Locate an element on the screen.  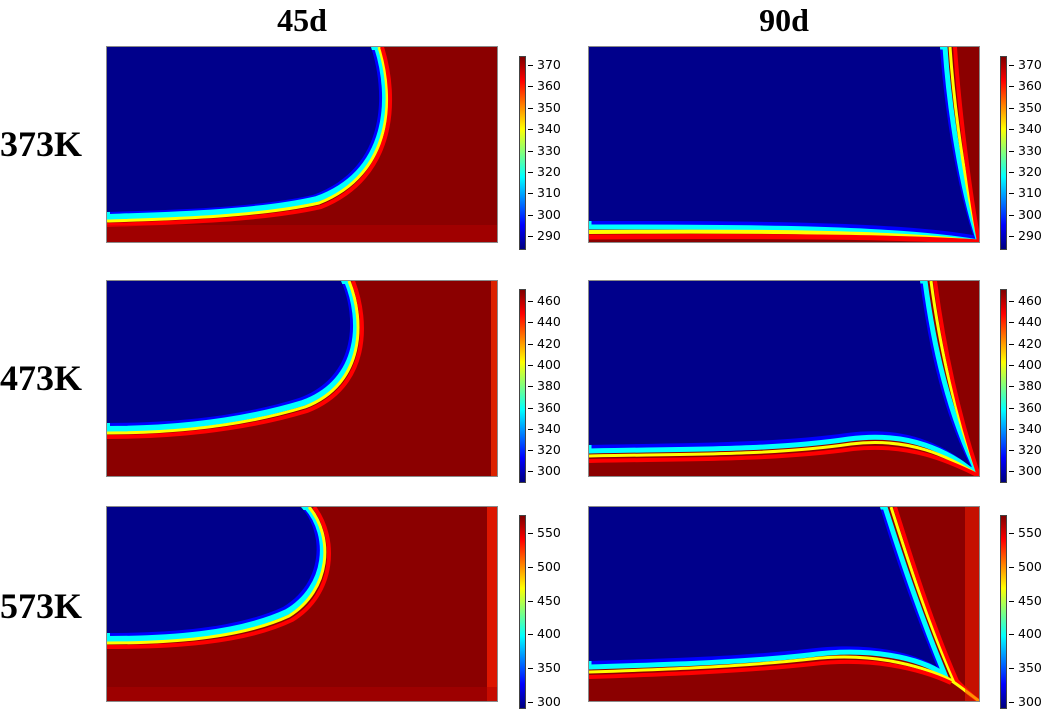
colorbar-573k-90d is located at coordinates (1003, 612).